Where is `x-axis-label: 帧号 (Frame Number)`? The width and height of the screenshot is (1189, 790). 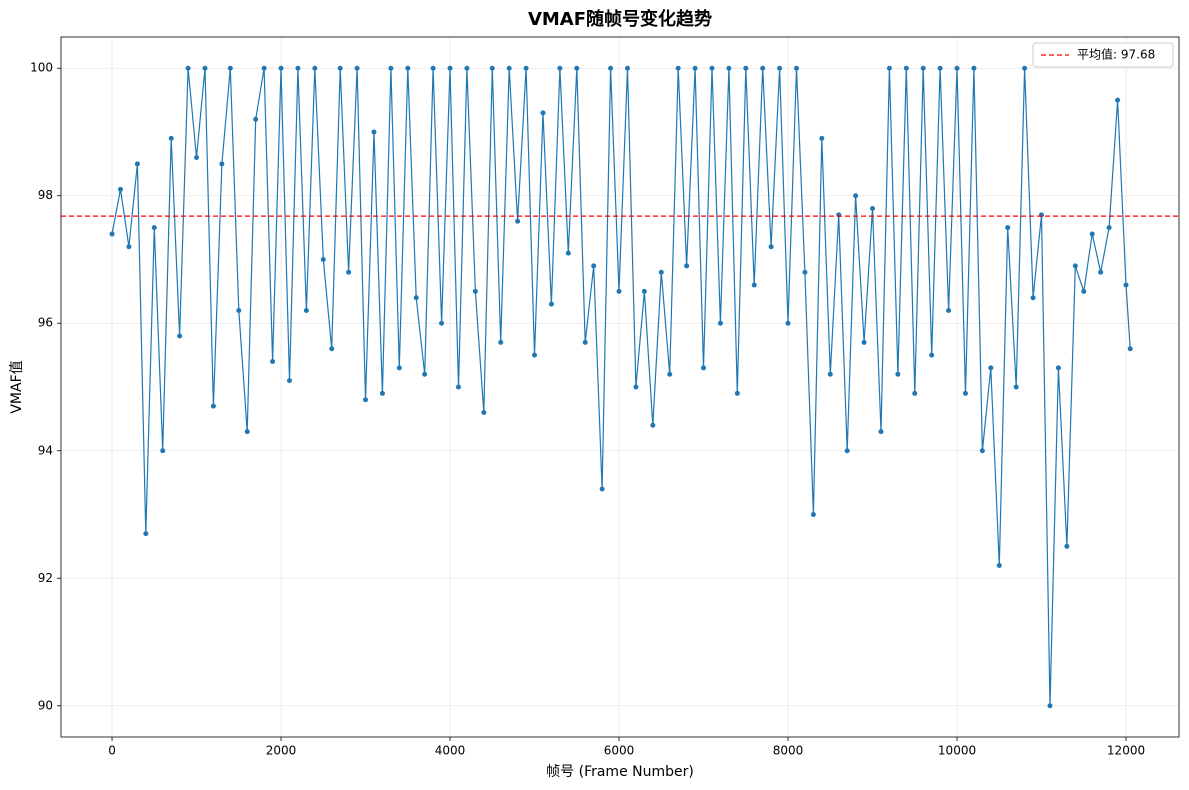 x-axis-label: 帧号 (Frame Number) is located at coordinates (620, 772).